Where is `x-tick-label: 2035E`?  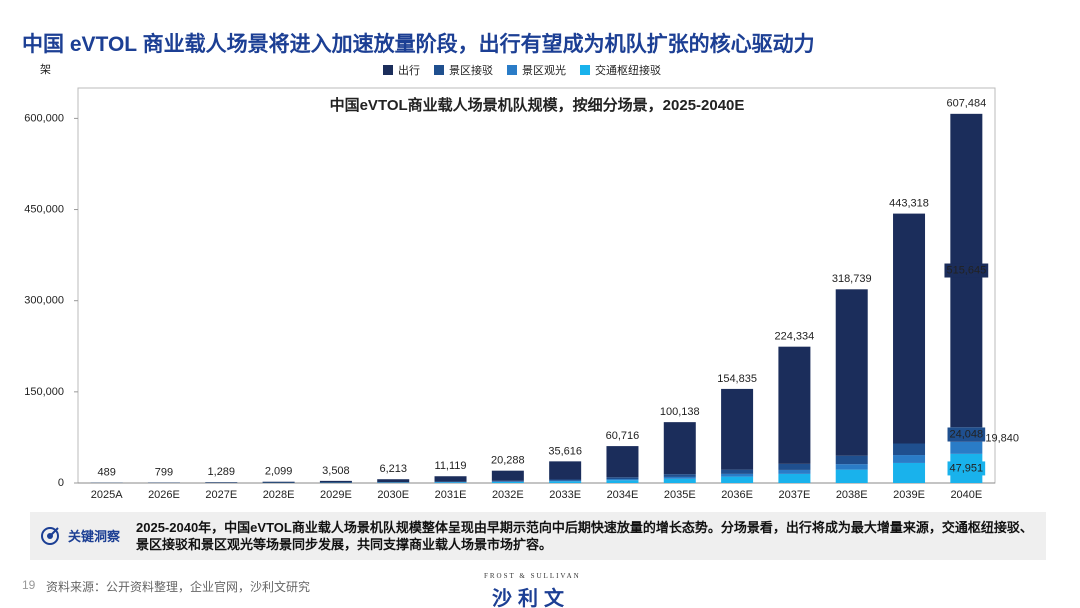
x-tick-label: 2035E is located at coordinates (680, 495).